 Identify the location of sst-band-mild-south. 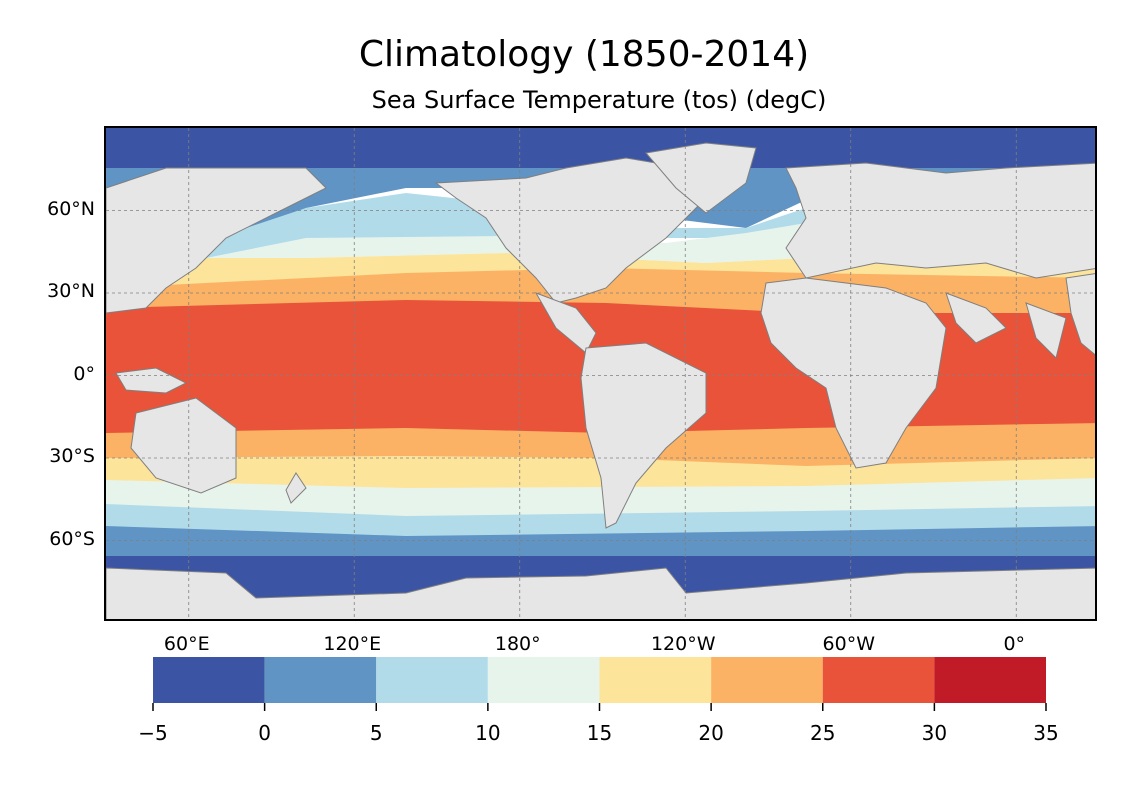
(600, 498).